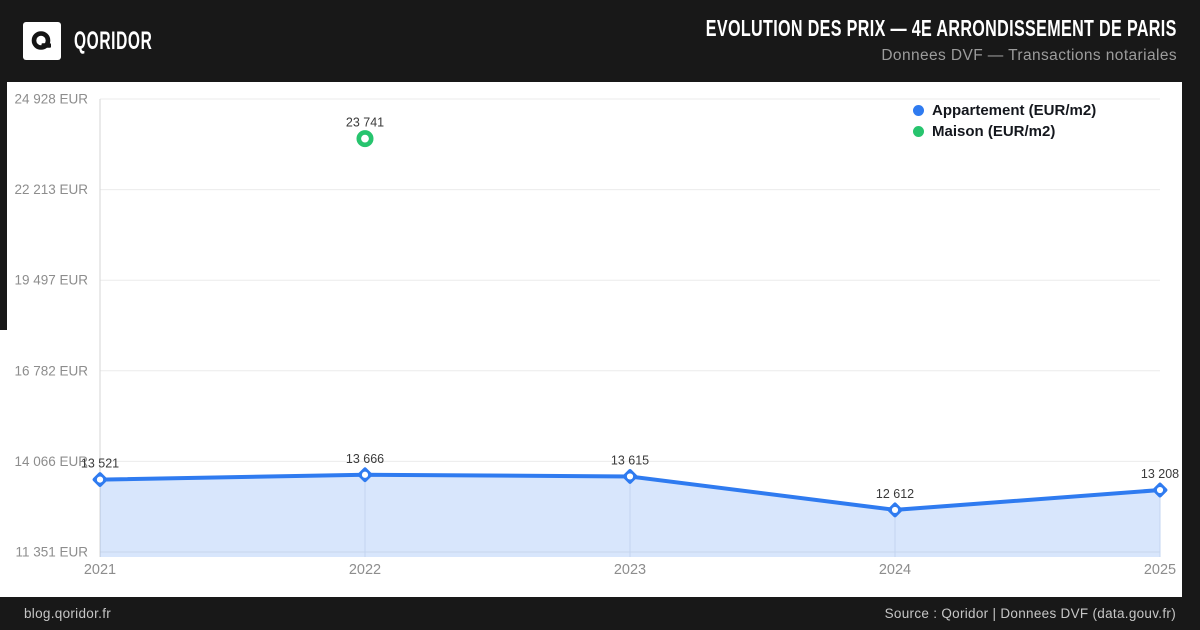 The image size is (1200, 630). What do you see at coordinates (3, 463) in the screenshot?
I see `left-edge-patch` at bounding box center [3, 463].